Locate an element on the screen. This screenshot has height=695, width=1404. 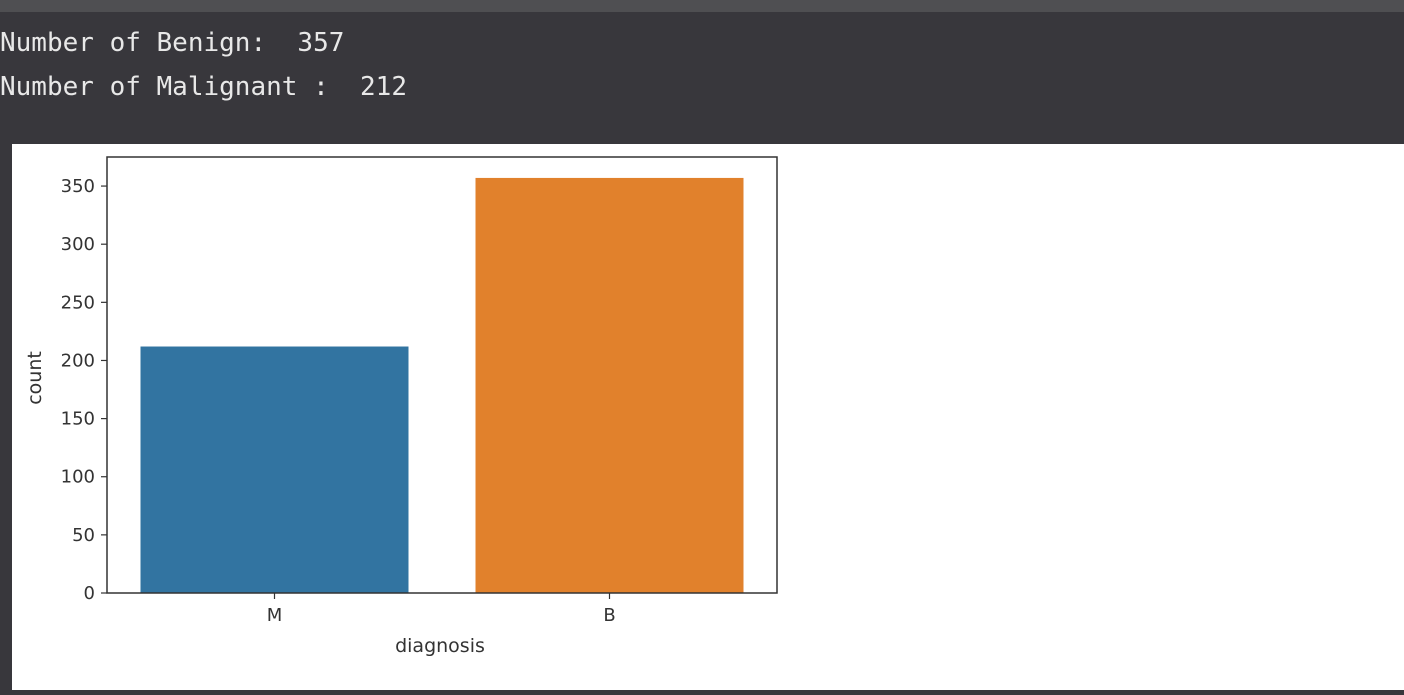
x-axis-label: diagnosis is located at coordinates (440, 646).